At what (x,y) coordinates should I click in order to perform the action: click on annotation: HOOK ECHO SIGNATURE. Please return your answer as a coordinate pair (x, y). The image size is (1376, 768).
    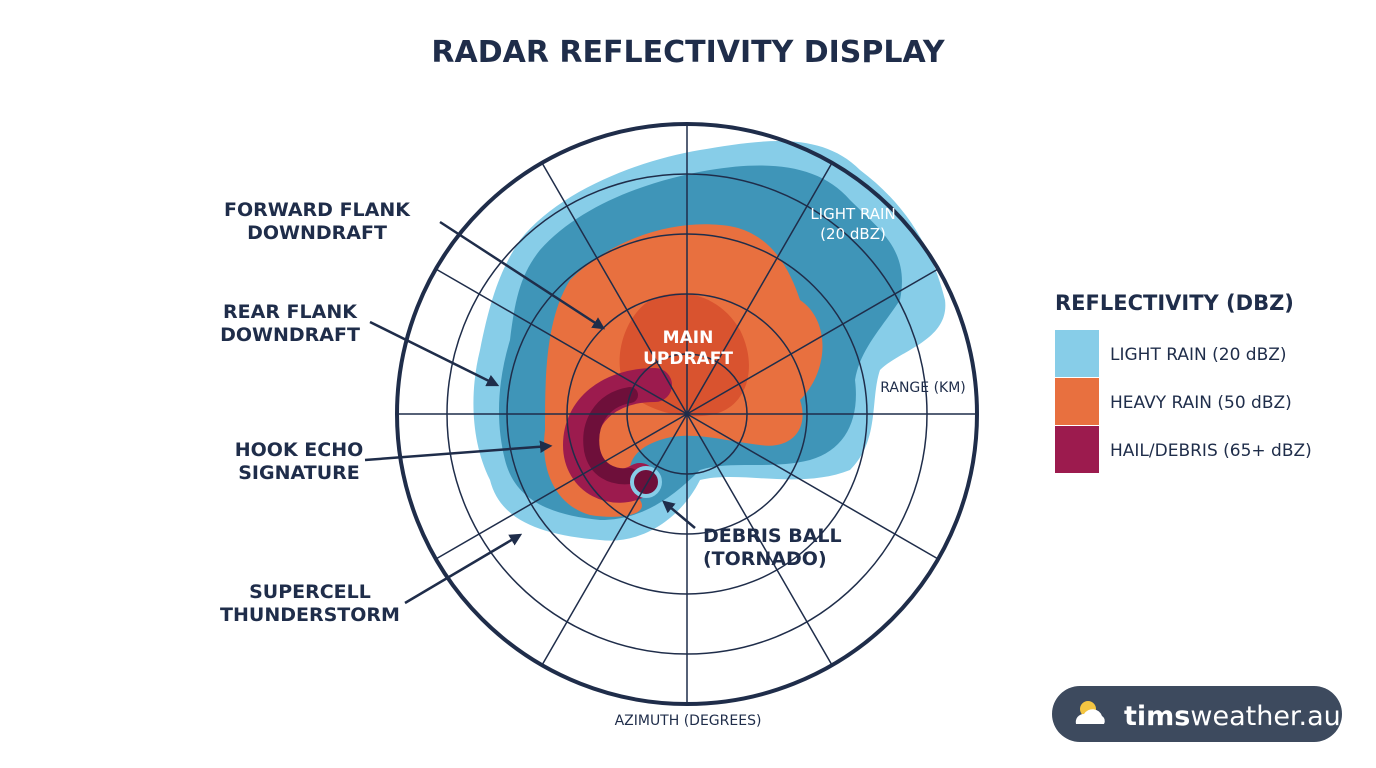
    Looking at the image, I should click on (299, 461).